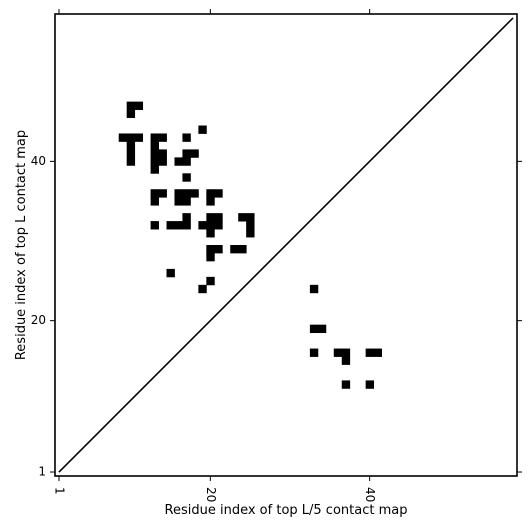 The image size is (531, 531). Describe the element at coordinates (38, 320) in the screenshot. I see `y-tick-label: 20` at that location.